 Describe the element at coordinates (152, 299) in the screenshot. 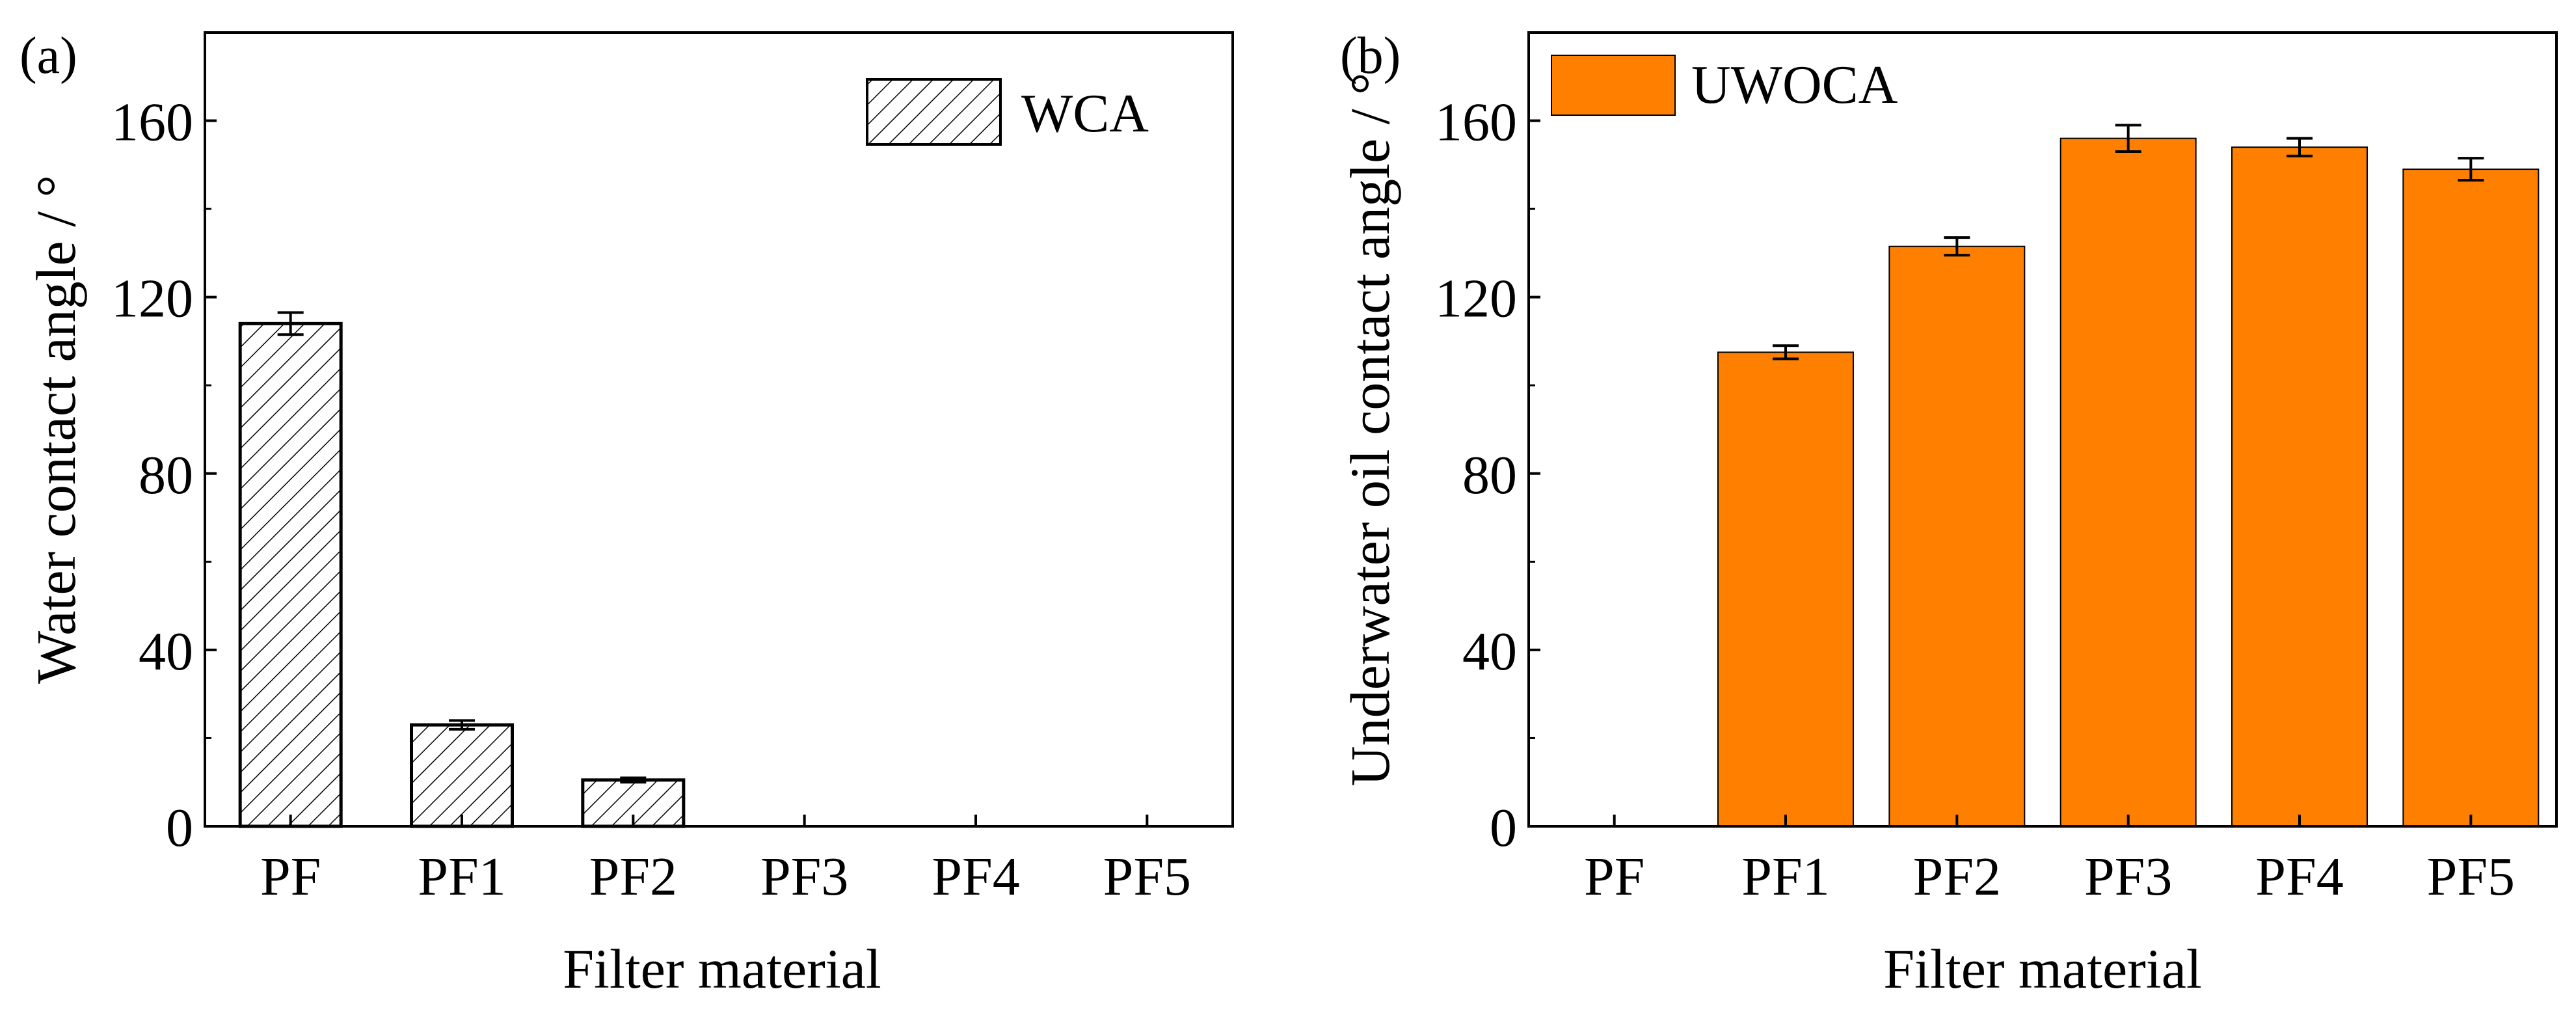

I see `panel-a-y-tick-label: 120` at that location.